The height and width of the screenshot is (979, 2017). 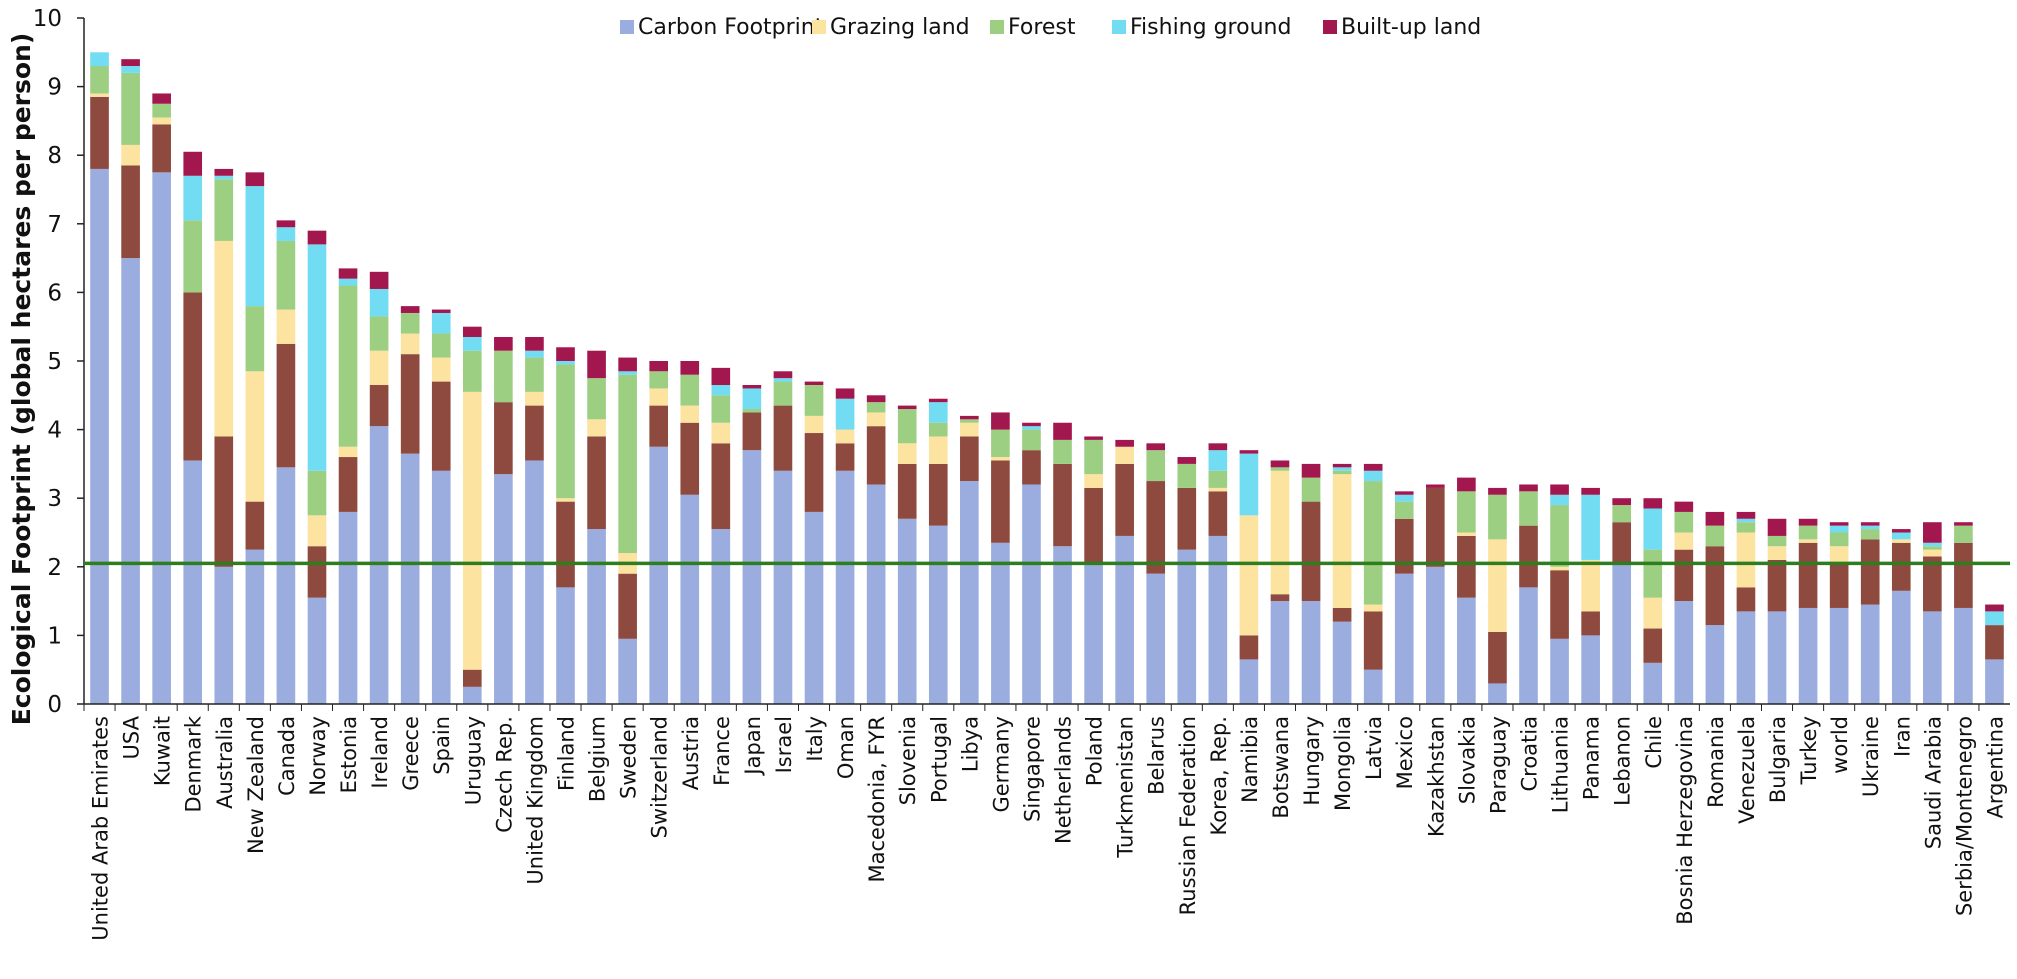 What do you see at coordinates (1623, 761) in the screenshot?
I see `x-tick-label: Lebanon` at bounding box center [1623, 761].